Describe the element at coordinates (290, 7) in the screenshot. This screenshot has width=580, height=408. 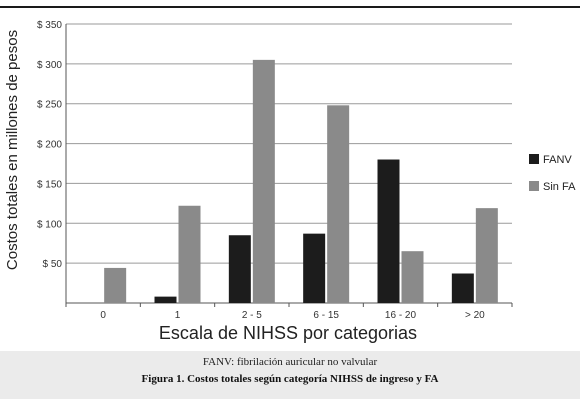
I see `top-rule` at that location.